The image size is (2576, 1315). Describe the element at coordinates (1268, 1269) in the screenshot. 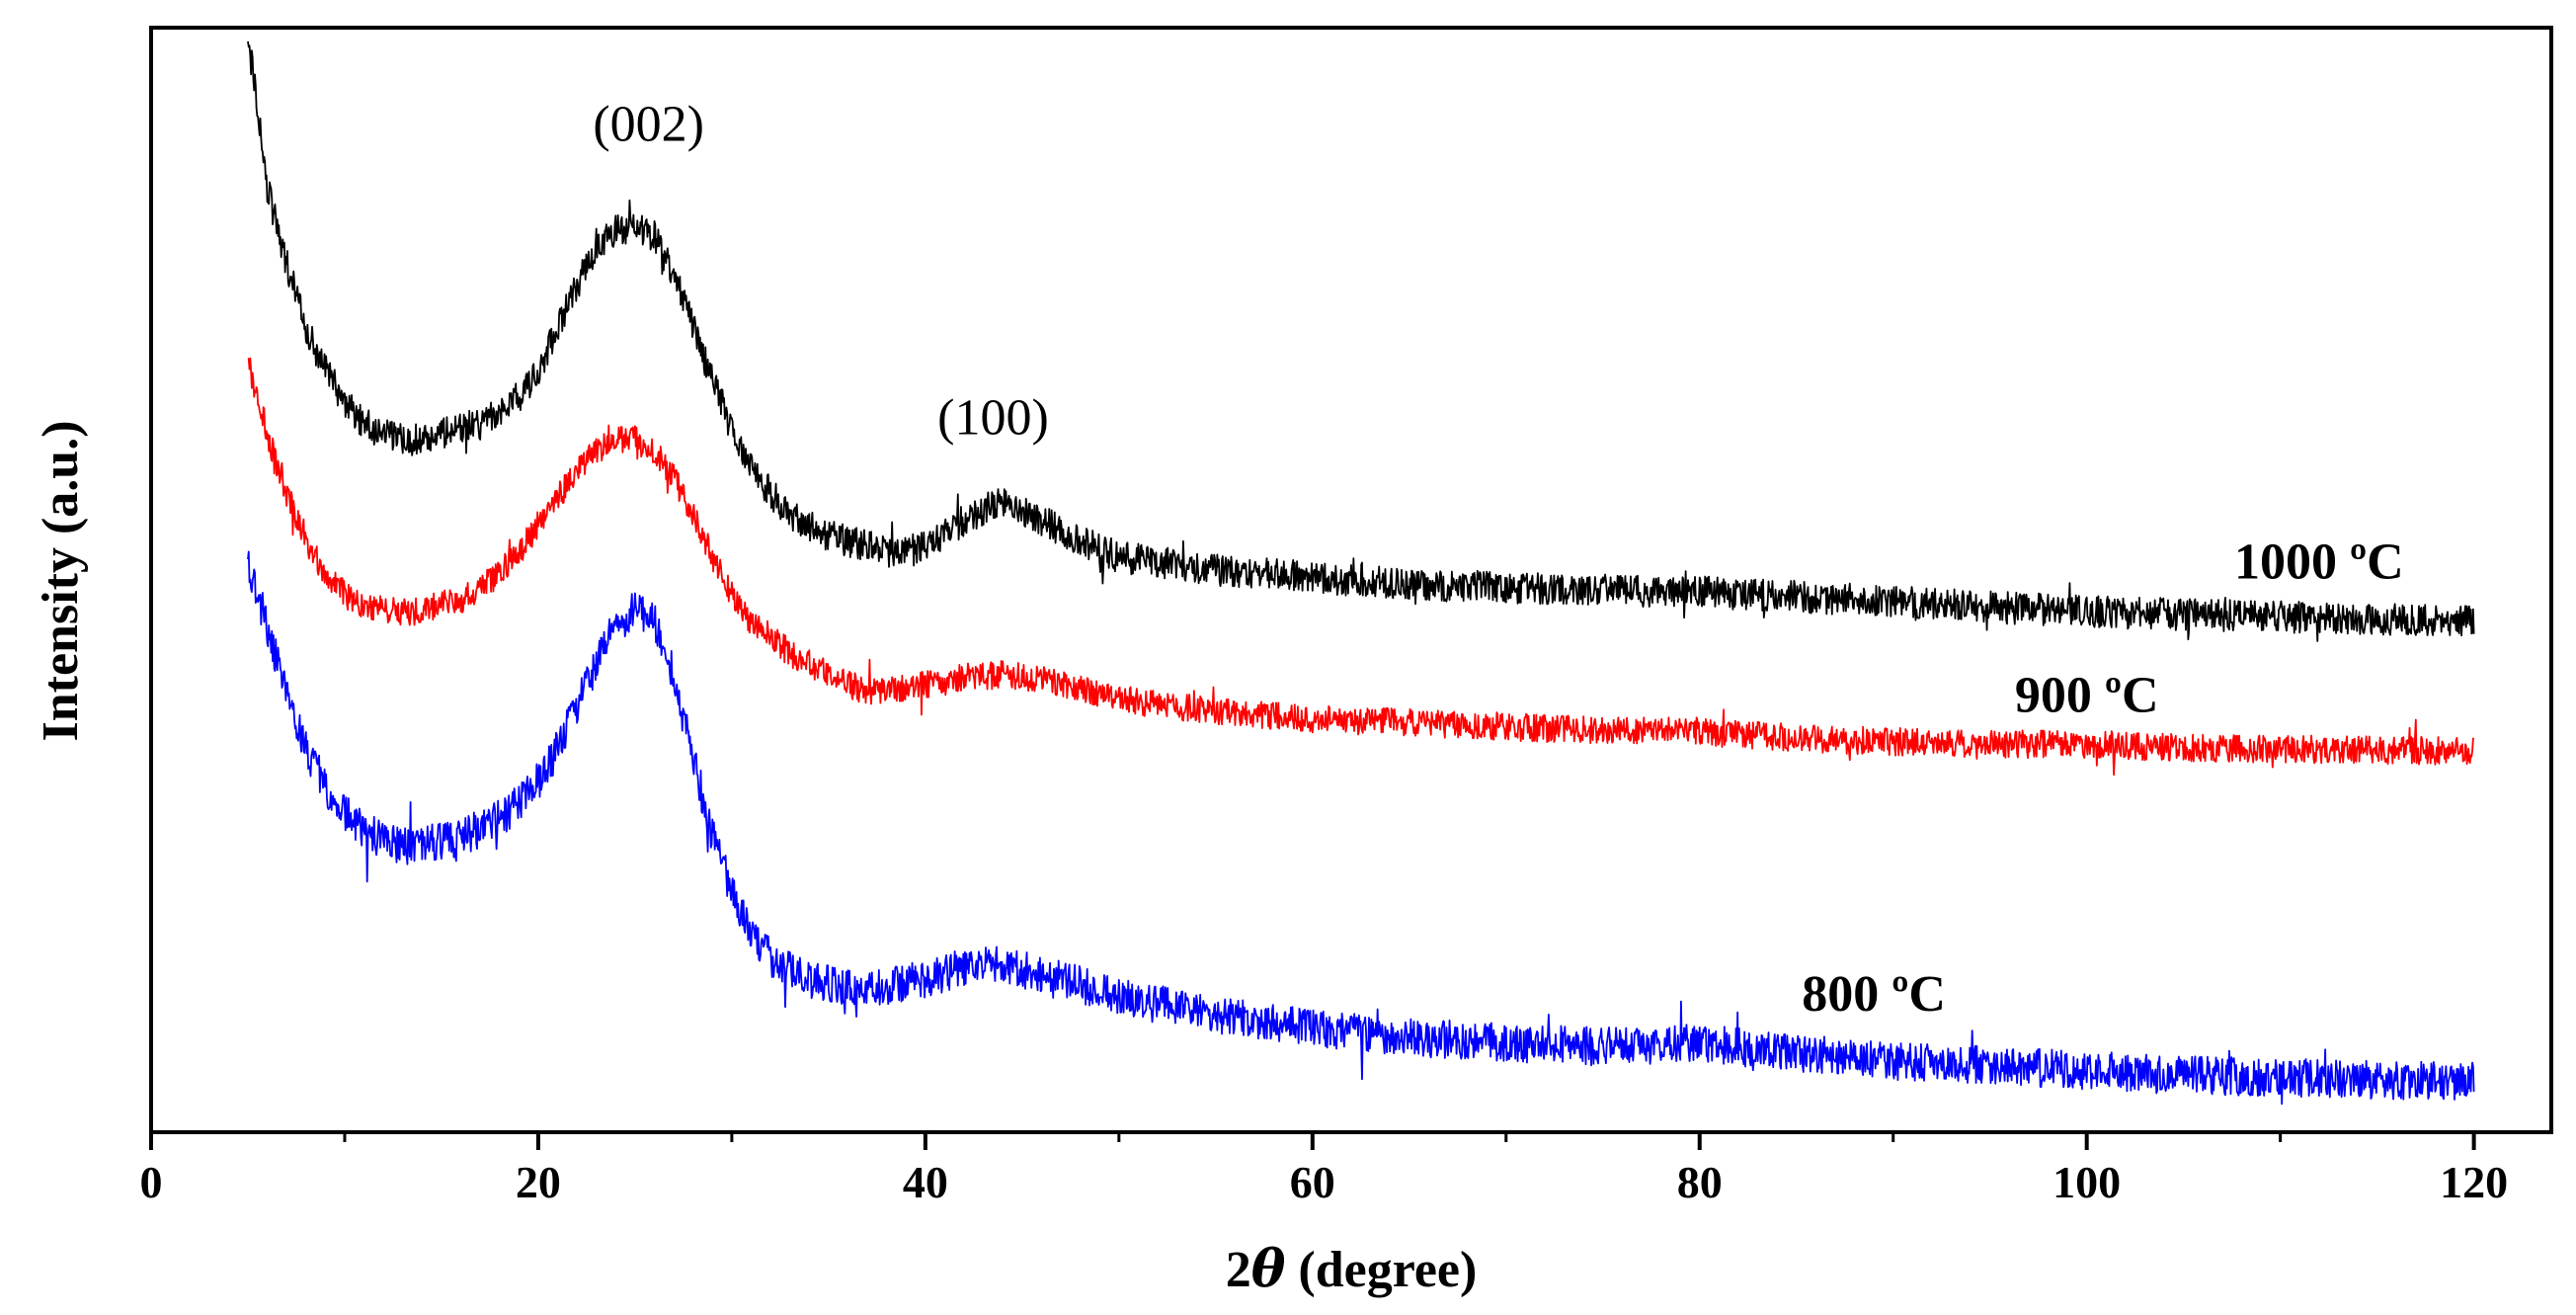

I see `theta-symbol: θ` at that location.